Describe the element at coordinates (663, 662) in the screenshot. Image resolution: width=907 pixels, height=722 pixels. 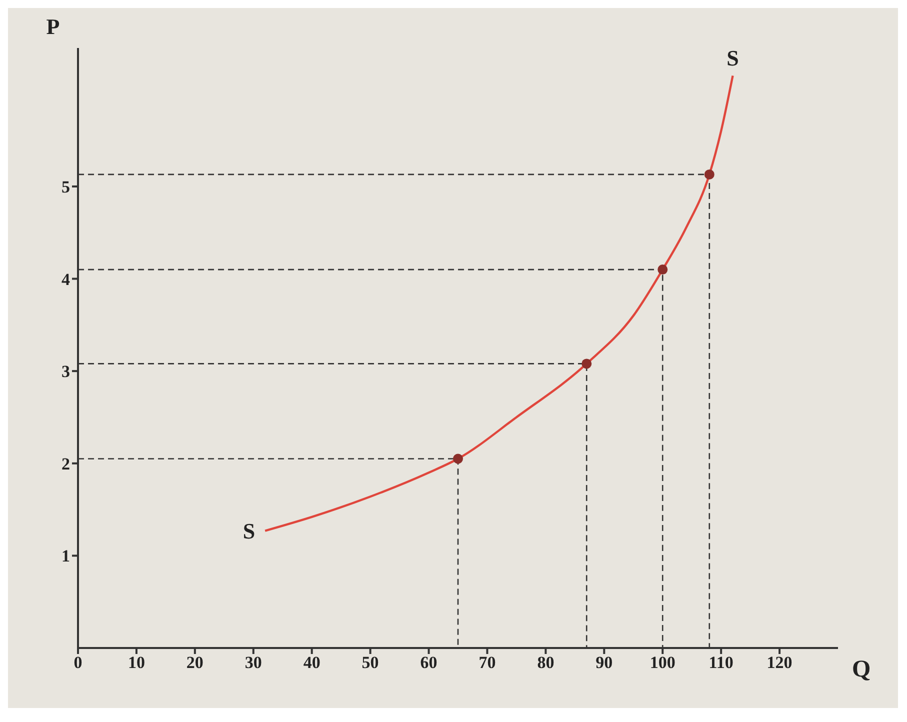
I see `x-tick-label: 100` at that location.